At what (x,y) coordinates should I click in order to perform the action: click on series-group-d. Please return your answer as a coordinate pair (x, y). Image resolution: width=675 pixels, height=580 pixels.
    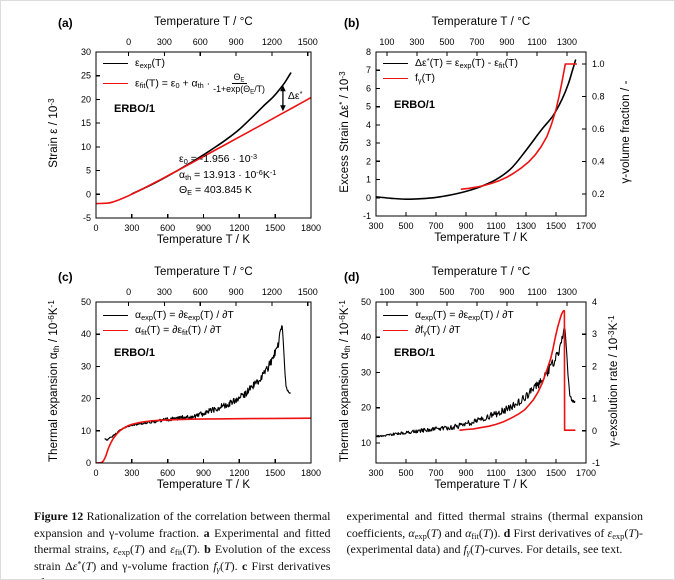
    Looking at the image, I should click on (476, 373).